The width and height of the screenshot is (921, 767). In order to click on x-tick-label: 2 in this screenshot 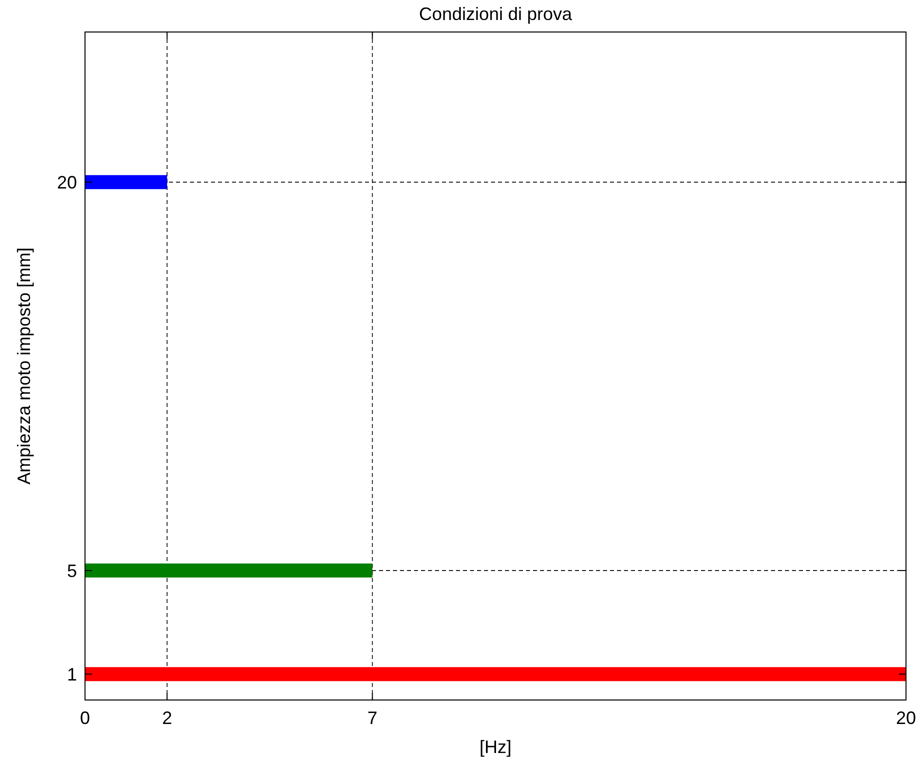, I will do `click(167, 718)`.